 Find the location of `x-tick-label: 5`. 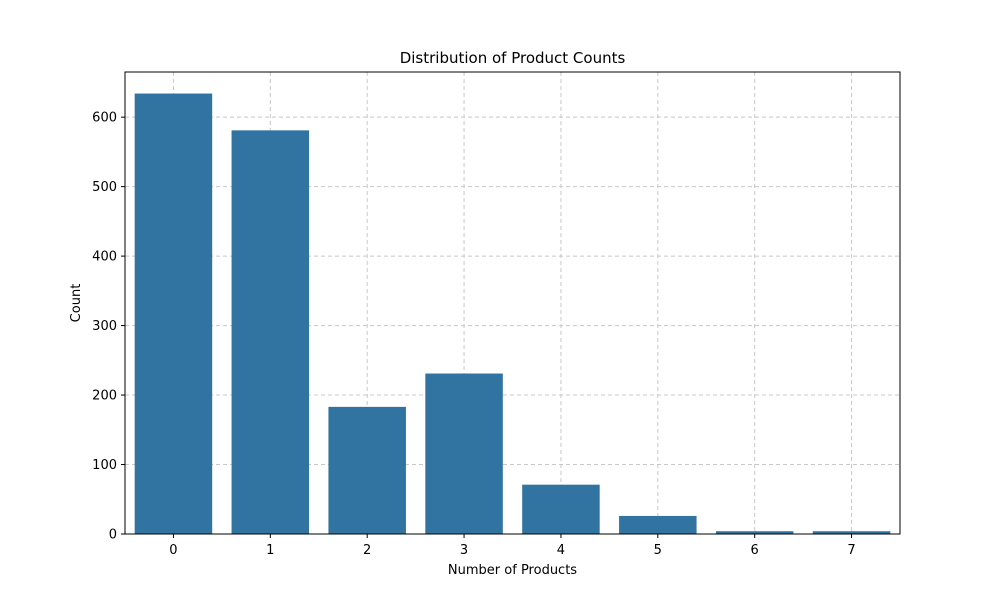

x-tick-label: 5 is located at coordinates (658, 550).